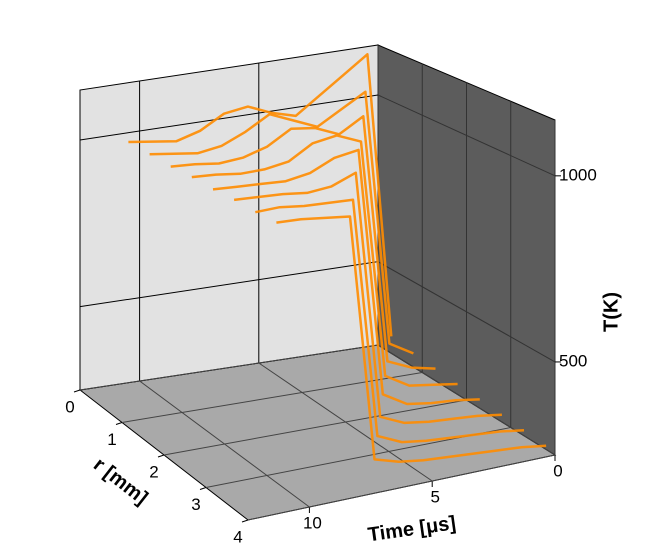 The width and height of the screenshot is (667, 556). What do you see at coordinates (557, 470) in the screenshot?
I see `x-tick-label: 0` at bounding box center [557, 470].